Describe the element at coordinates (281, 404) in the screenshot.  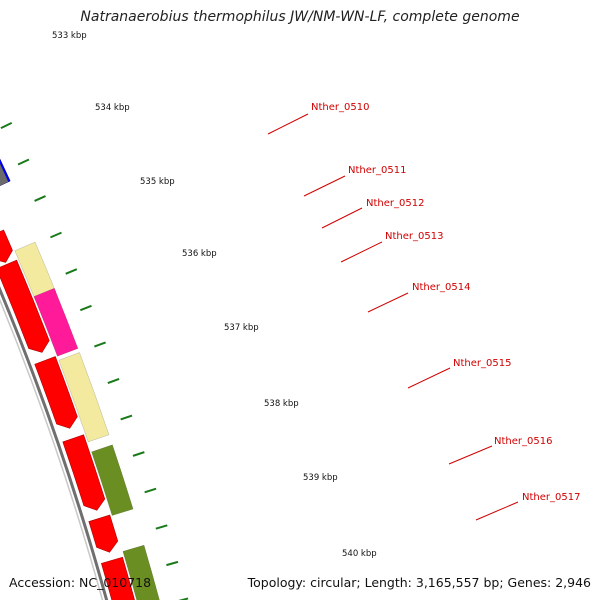
I see `scale-tick-label: 538 kbp` at that location.